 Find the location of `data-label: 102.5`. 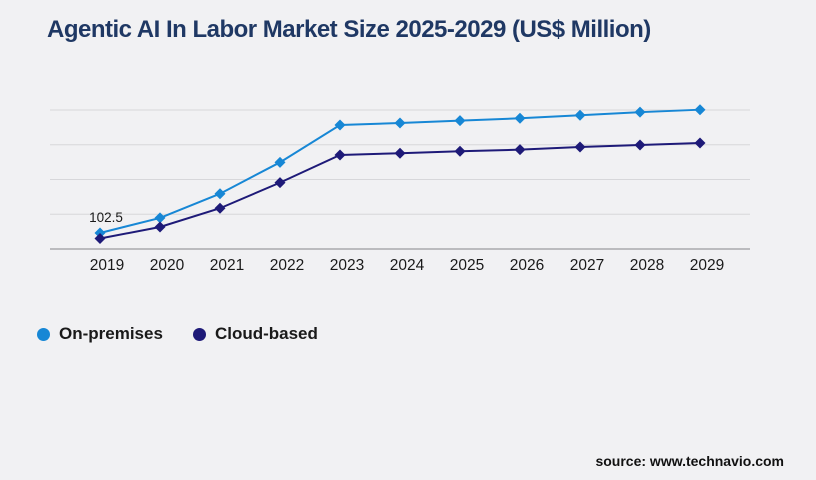

data-label: 102.5 is located at coordinates (106, 217).